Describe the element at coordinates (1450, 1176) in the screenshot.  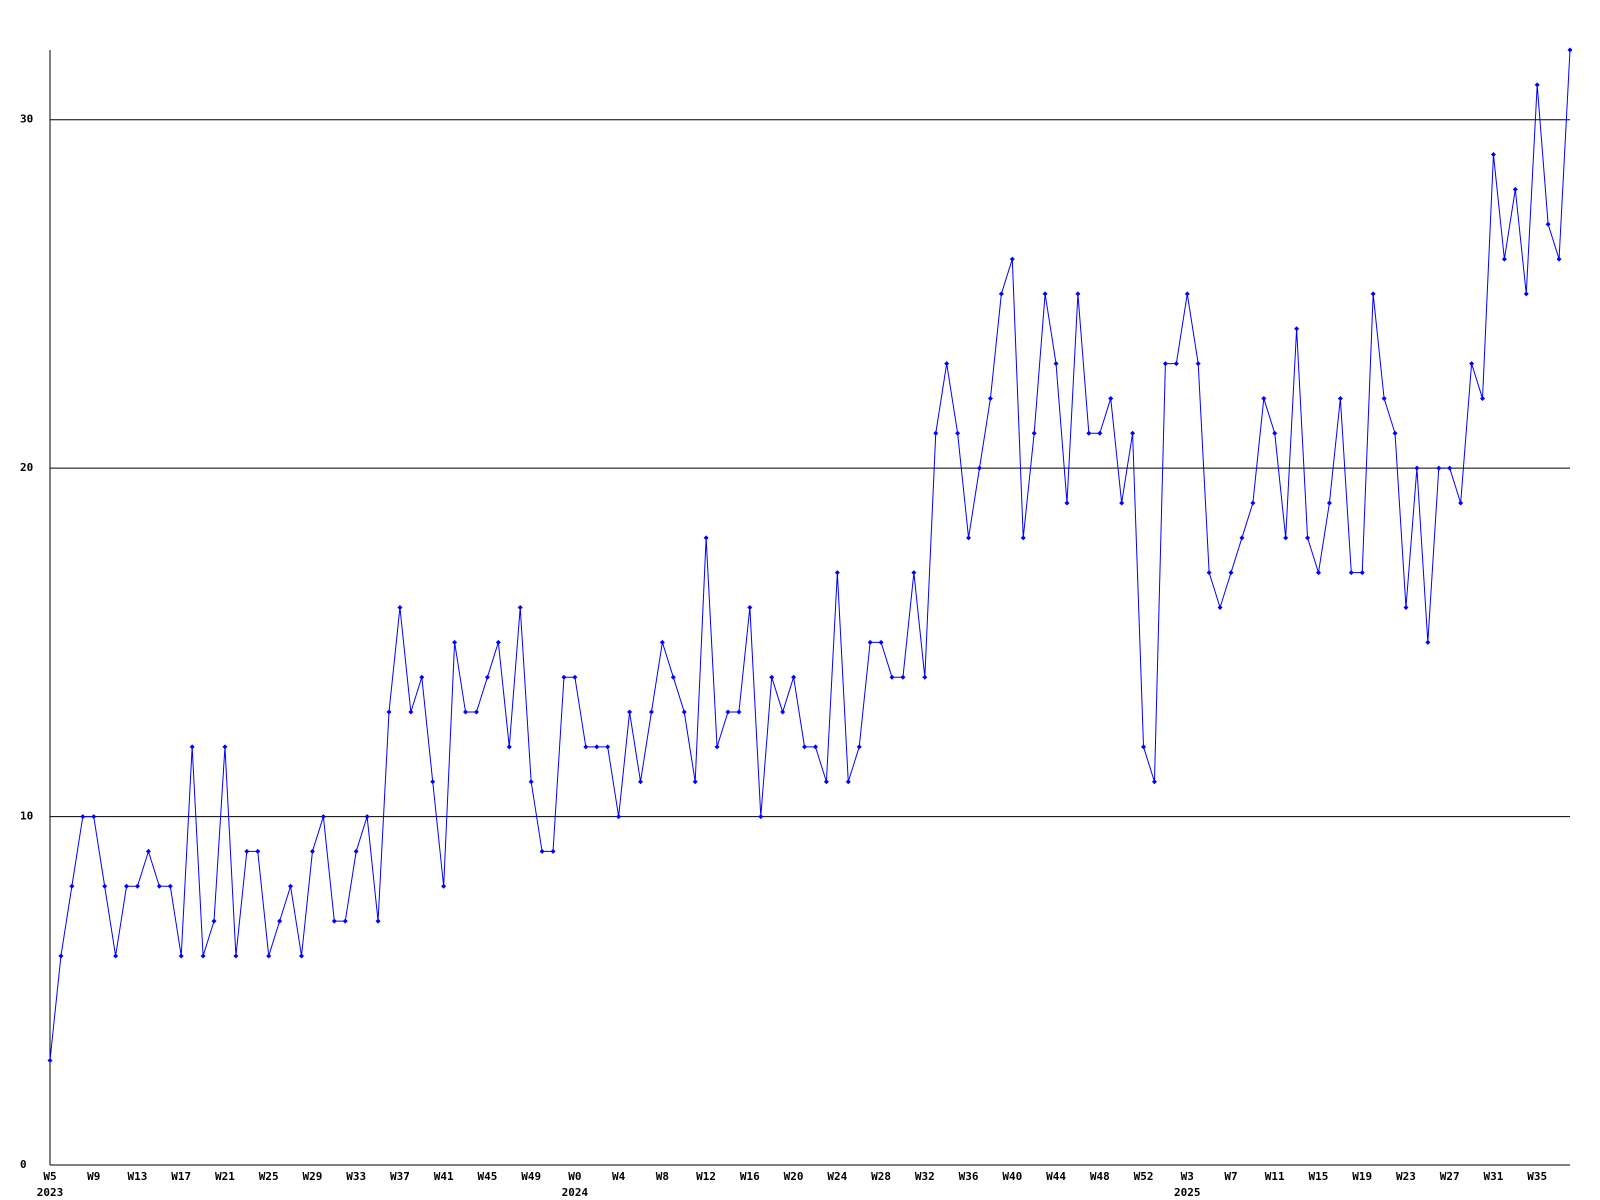
I see `x-tick-label: W27` at that location.